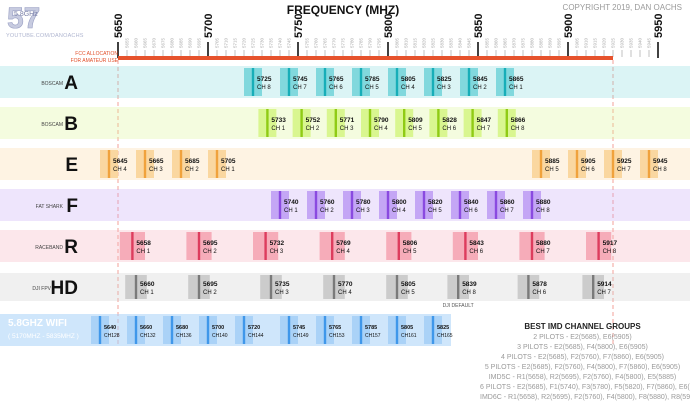  Describe the element at coordinates (373, 336) in the screenshot. I see `channel-label: CH157` at that location.